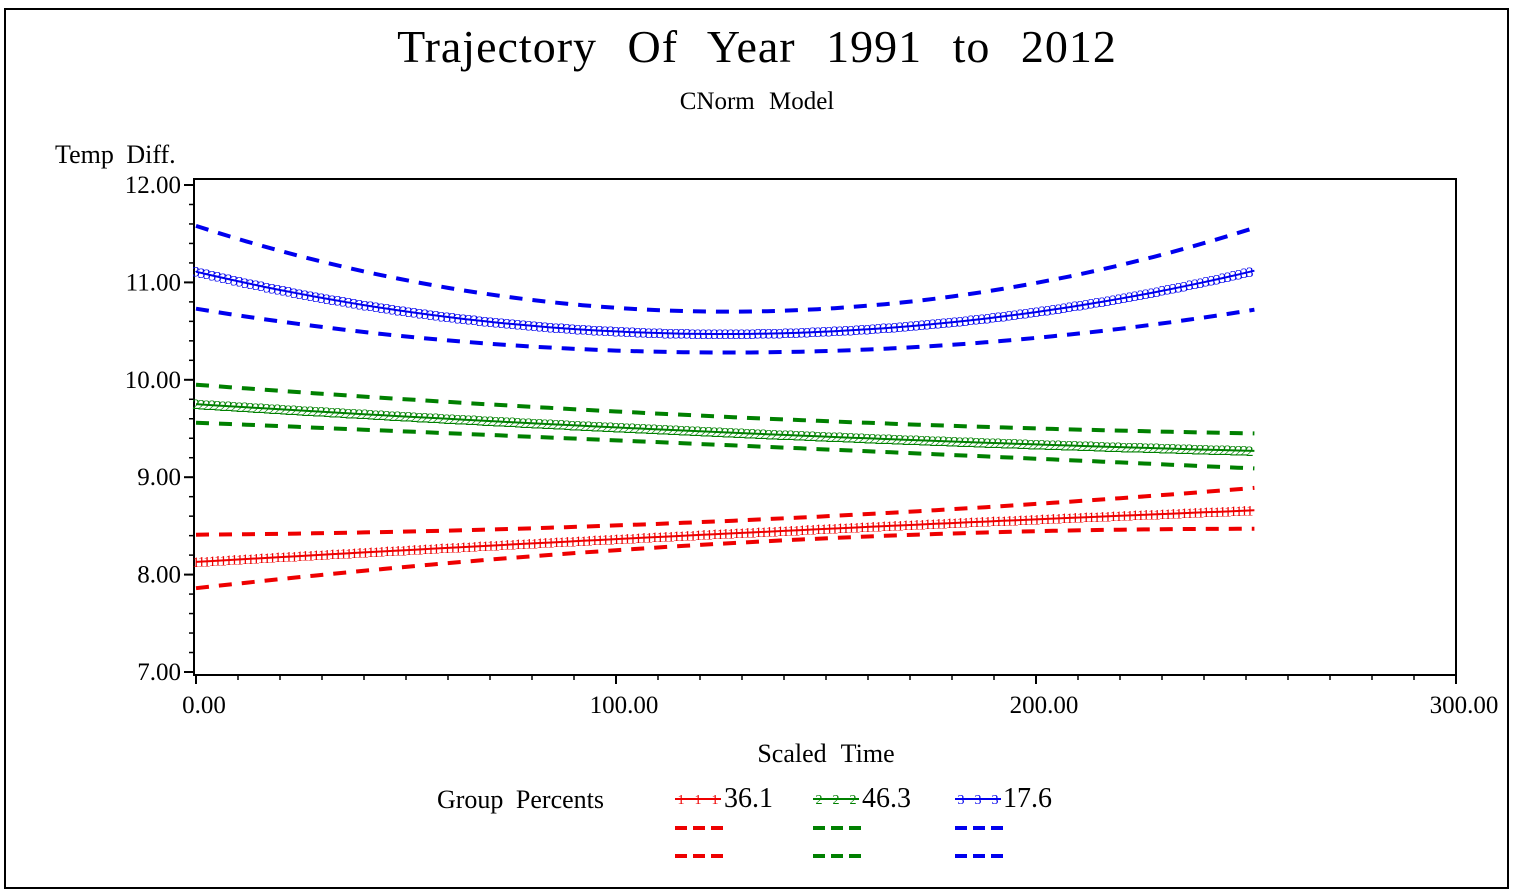 This screenshot has height=892, width=1514. I want to click on legend-lower-ci-swatch-group1, so click(699, 856).